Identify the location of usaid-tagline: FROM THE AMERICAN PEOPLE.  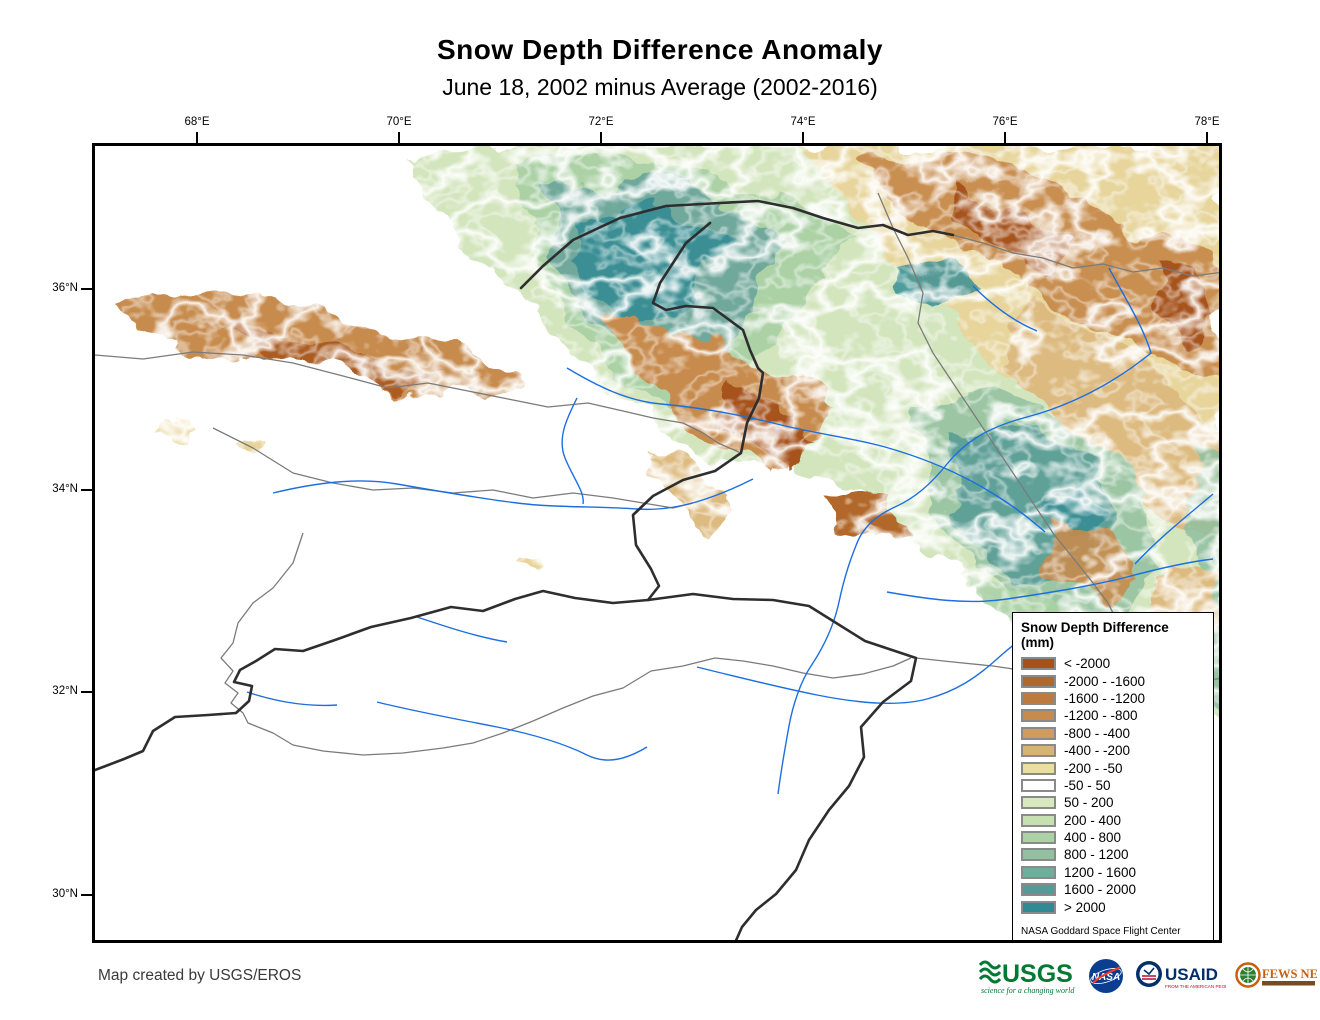
(1195, 986).